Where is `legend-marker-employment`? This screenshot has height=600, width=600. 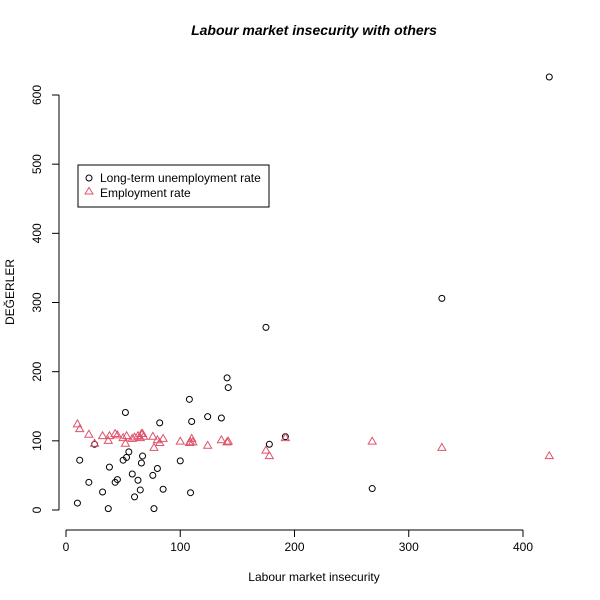
legend-marker-employment is located at coordinates (89, 190).